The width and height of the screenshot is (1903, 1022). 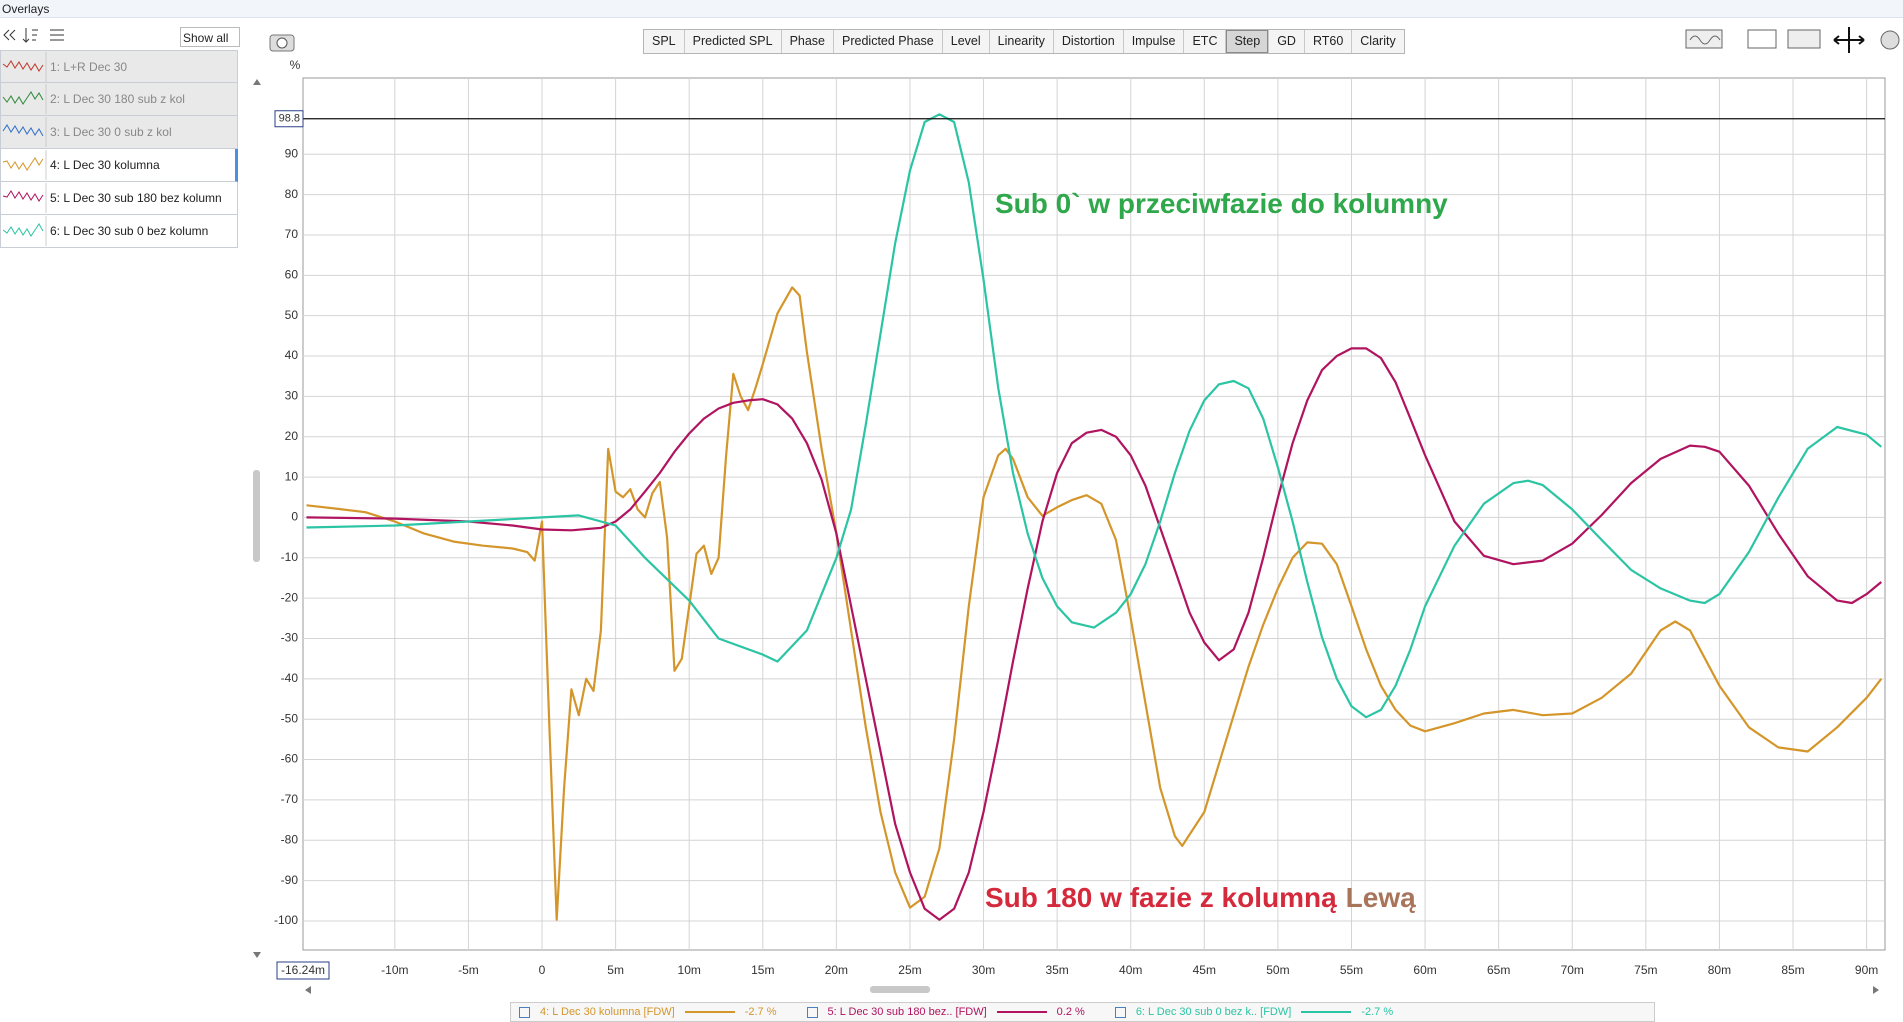 I want to click on graph-tab: SPL, so click(x=664, y=41).